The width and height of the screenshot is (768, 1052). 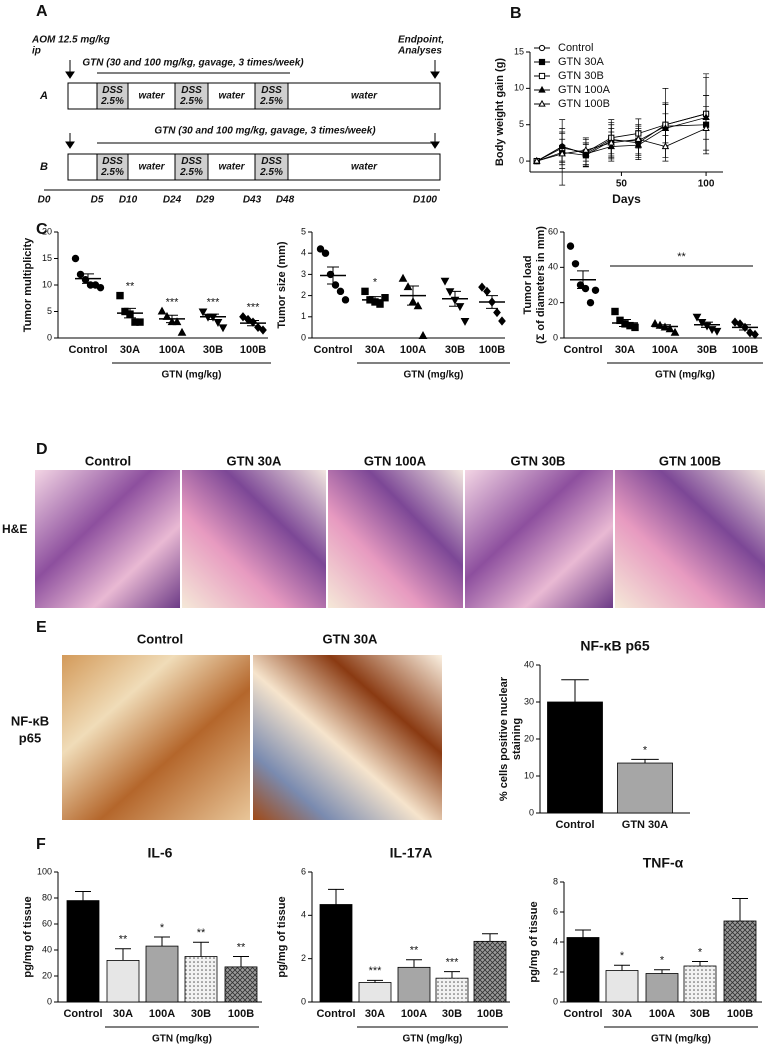 What do you see at coordinates (490, 1014) in the screenshot?
I see `x-tick-label: 100B` at bounding box center [490, 1014].